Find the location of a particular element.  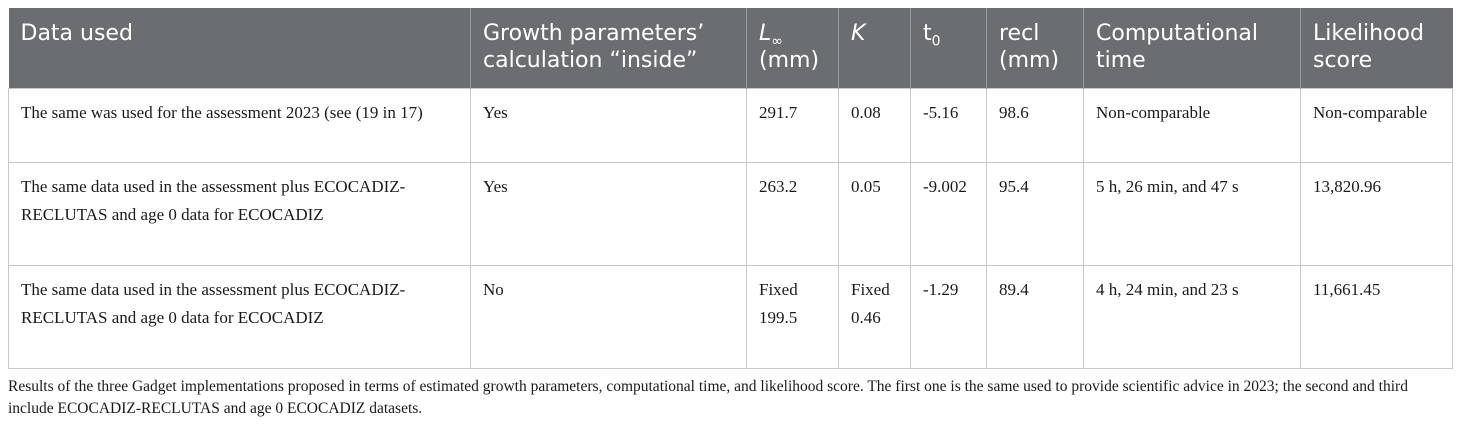

t0-subscript: 0 is located at coordinates (936, 41).